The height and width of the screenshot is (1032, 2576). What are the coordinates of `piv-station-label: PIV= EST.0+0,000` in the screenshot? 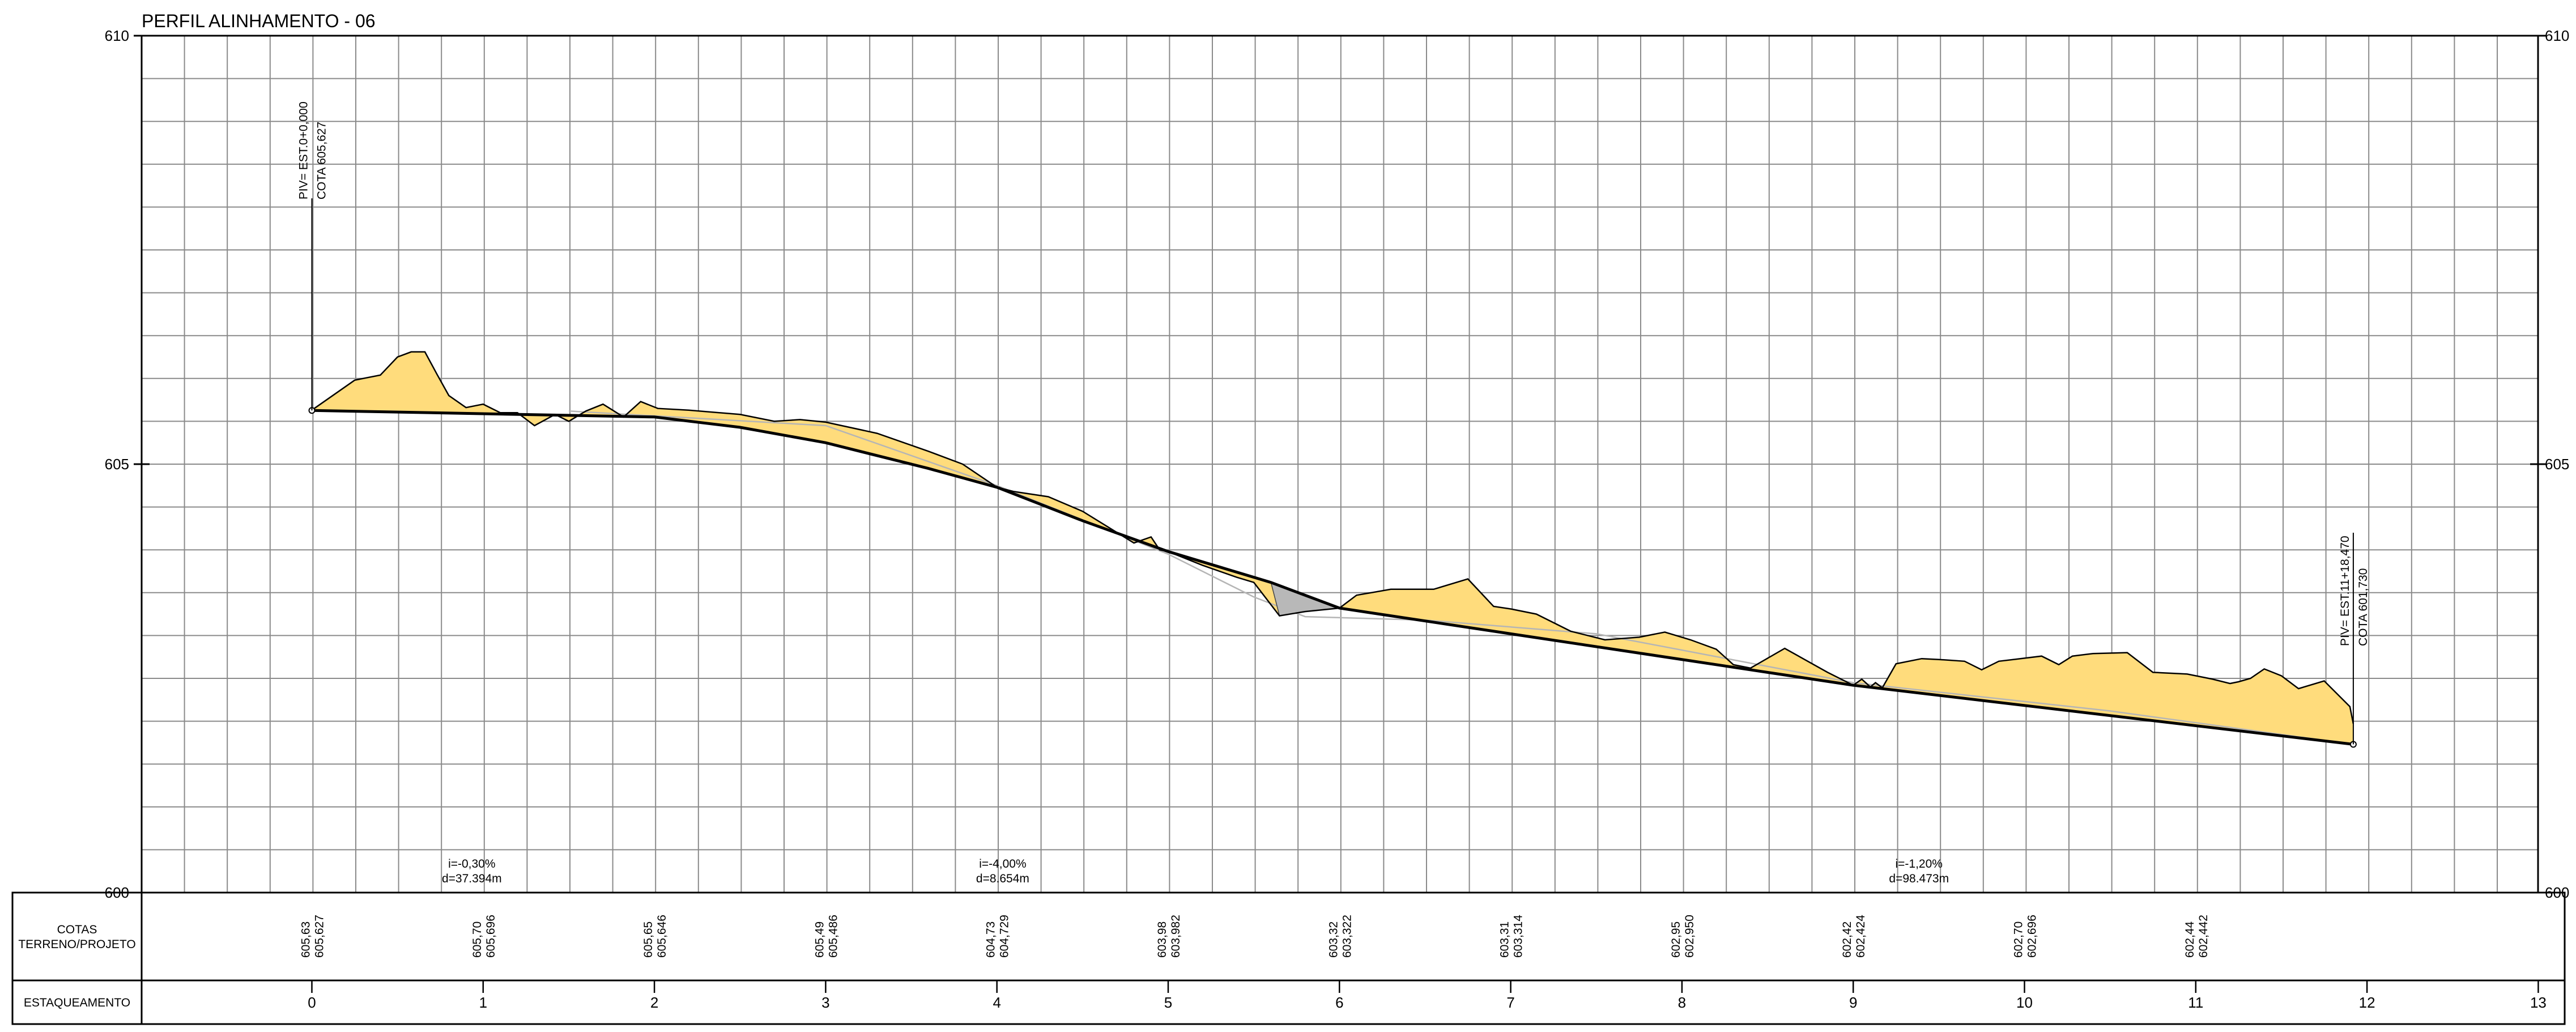 It's located at (303, 150).